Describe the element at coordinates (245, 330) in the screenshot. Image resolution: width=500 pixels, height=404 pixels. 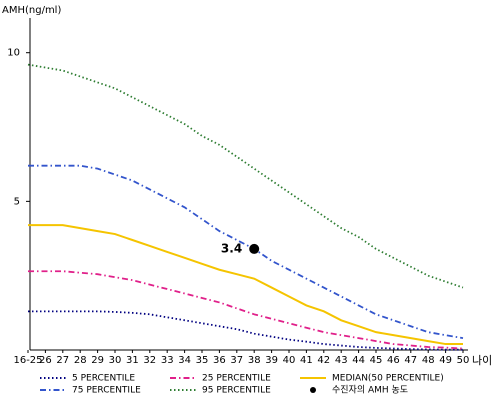
I see `series-line` at that location.